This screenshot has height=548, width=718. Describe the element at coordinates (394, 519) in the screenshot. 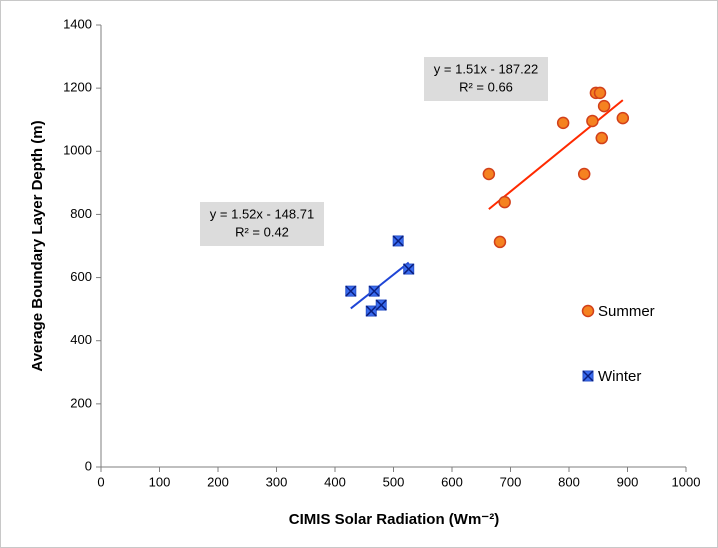

I see `x-axis-title: CIMIS Solar Radiation (Wm⁻²)` at that location.